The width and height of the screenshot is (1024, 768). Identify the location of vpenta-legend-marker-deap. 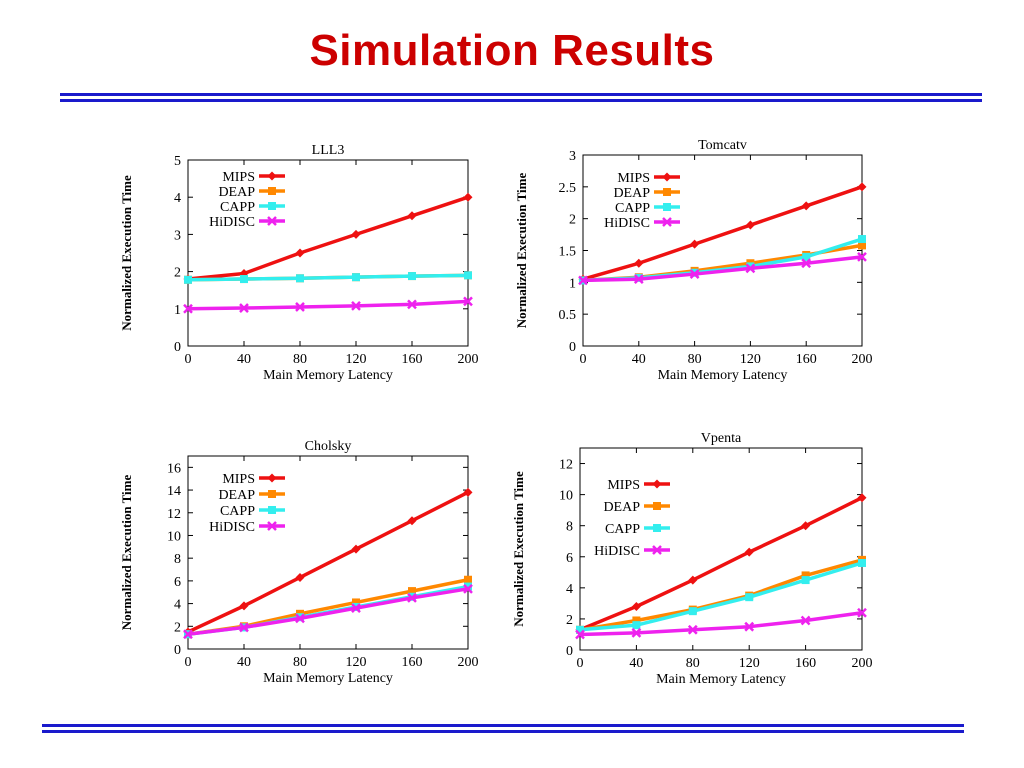
(657, 506).